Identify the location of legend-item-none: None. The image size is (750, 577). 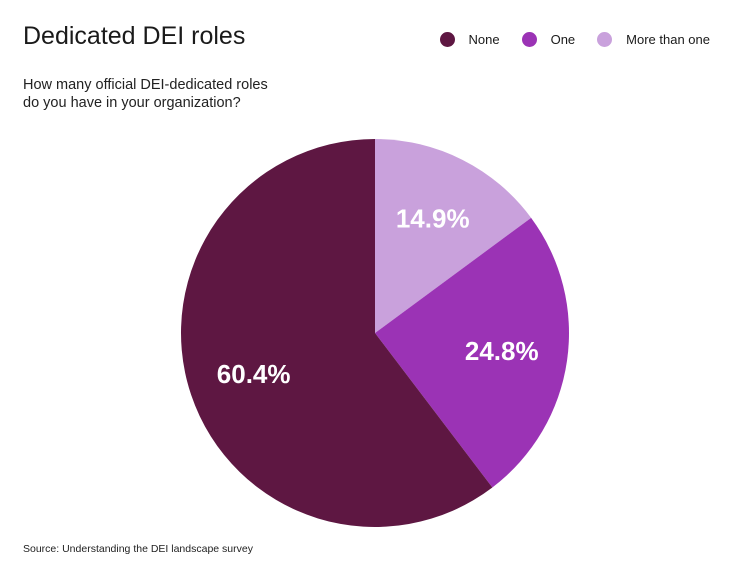
(469, 39).